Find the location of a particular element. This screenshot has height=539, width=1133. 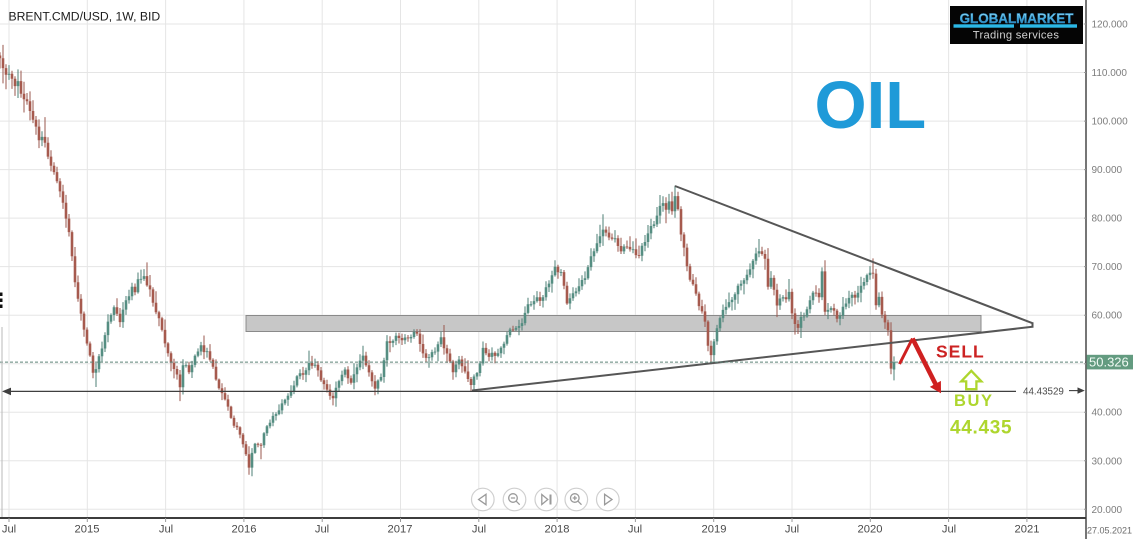

svg-text: 2019 is located at coordinates (714, 530).